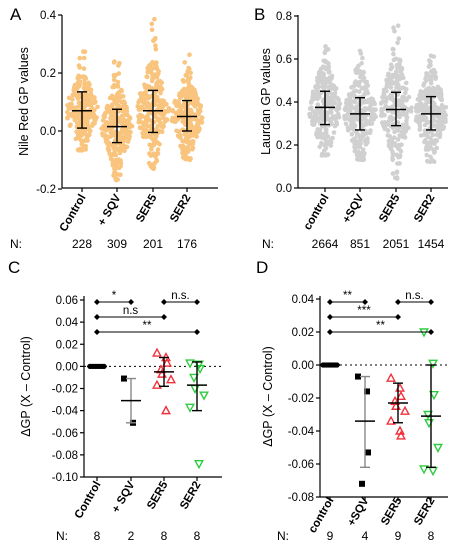  I want to click on y-tick-label: -0.08, so click(65, 456).